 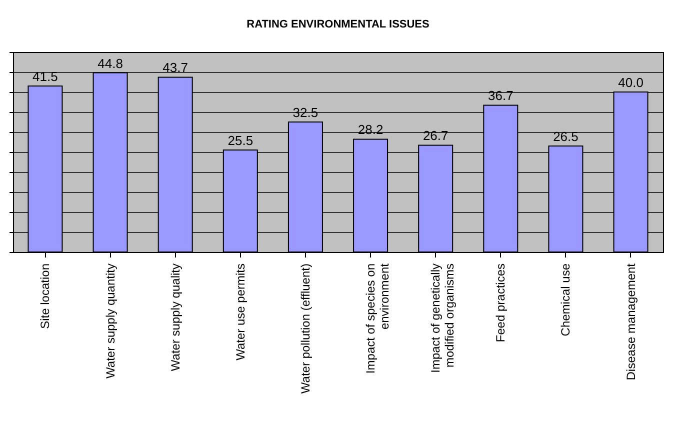 I want to click on x-tick-label: Site location, so click(x=45, y=296).